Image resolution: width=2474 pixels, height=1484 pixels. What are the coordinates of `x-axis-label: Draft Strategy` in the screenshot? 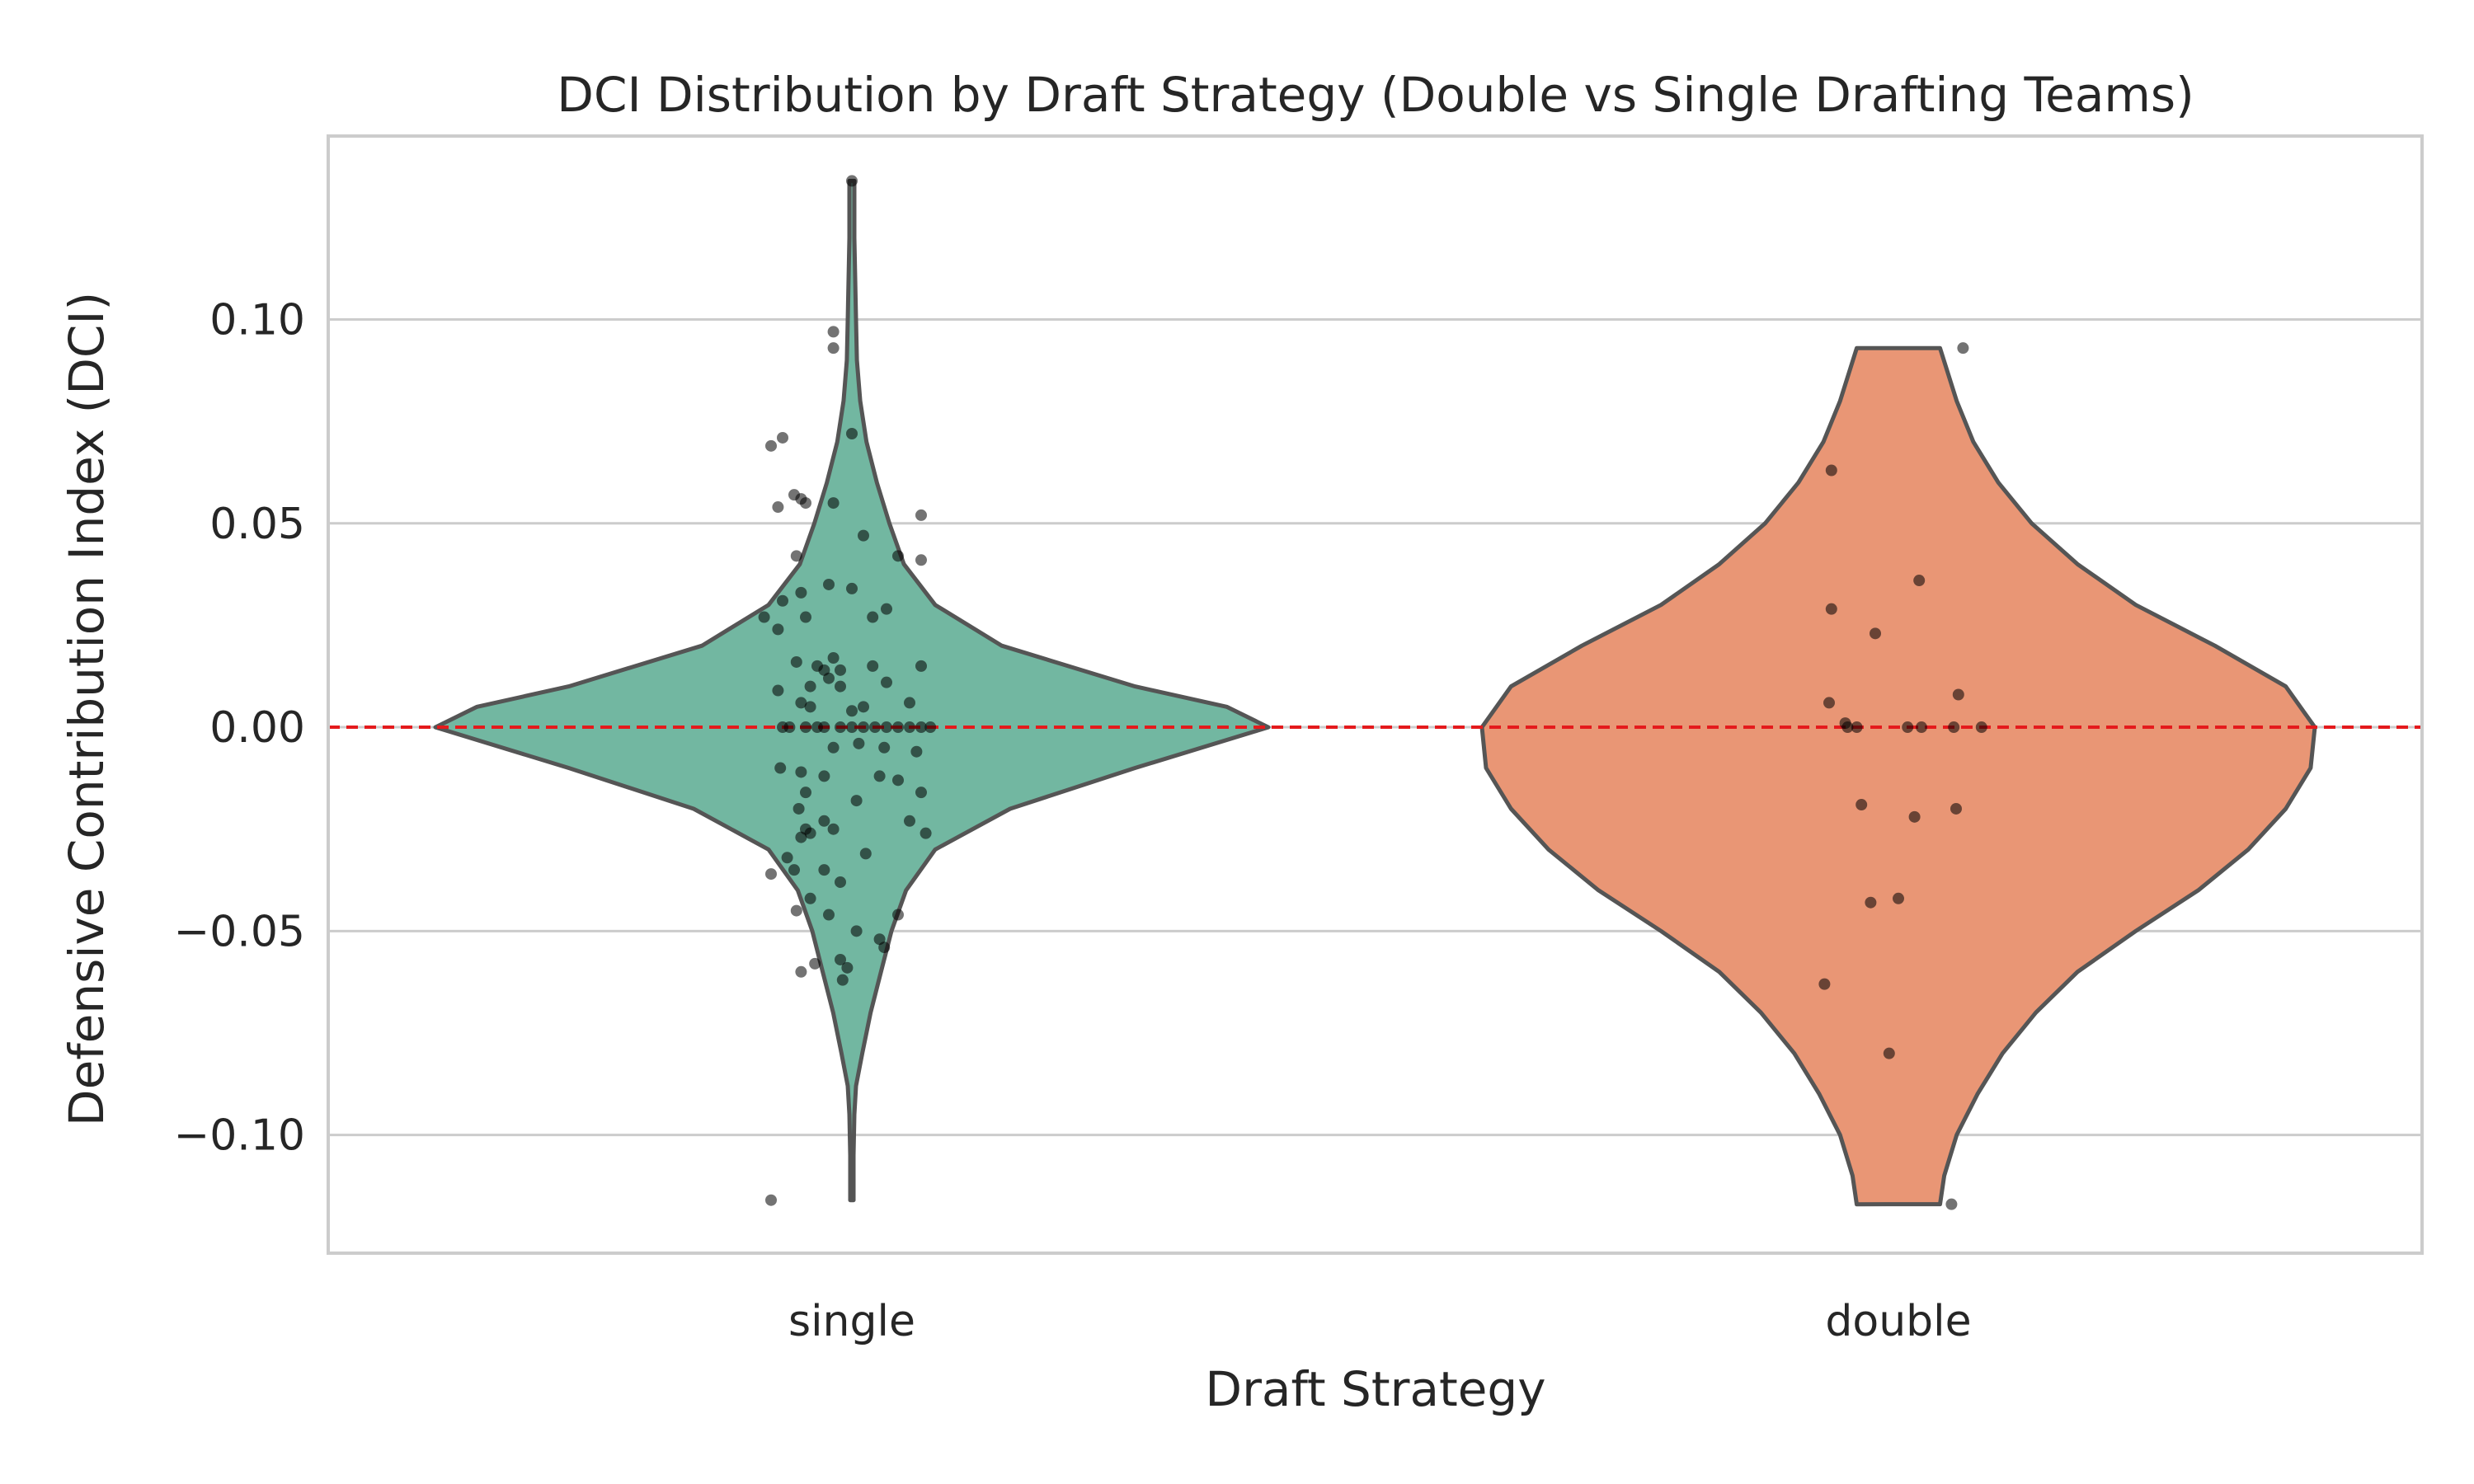 It's located at (1375, 1389).